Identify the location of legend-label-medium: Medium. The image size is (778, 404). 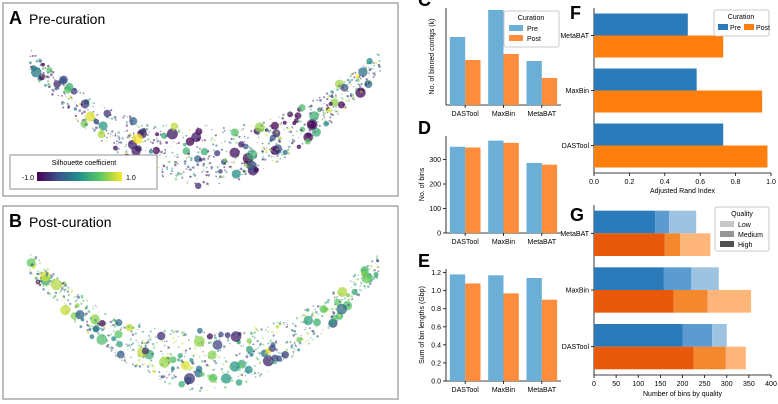
(750, 235).